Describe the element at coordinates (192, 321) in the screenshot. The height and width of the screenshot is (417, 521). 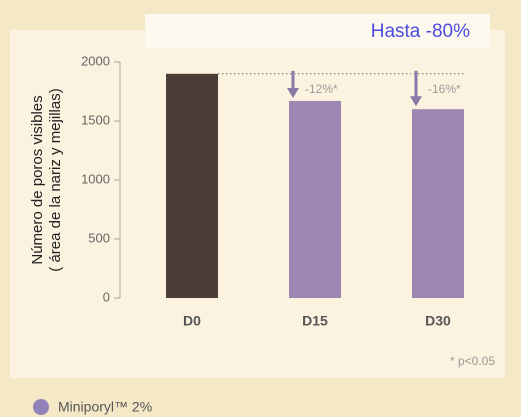
I see `x-tick-label: D0` at that location.